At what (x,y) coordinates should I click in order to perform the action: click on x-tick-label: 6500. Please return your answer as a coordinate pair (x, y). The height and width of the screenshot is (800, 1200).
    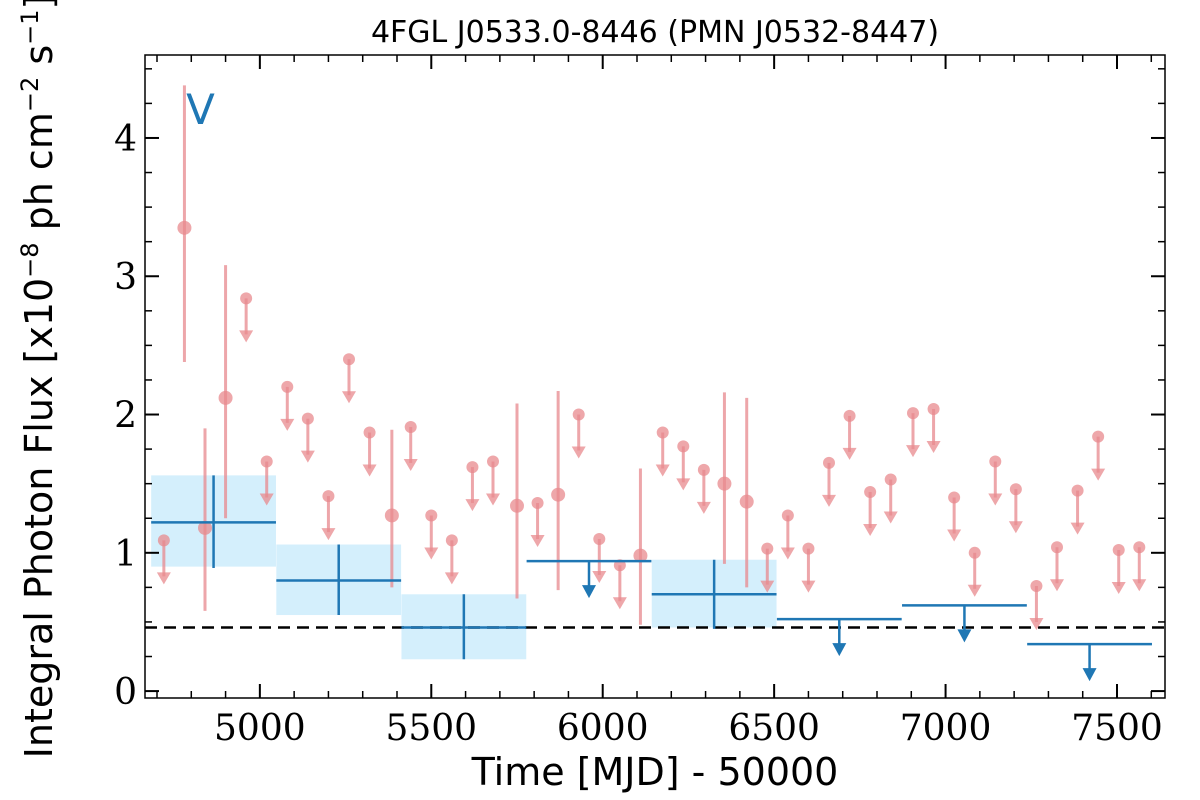
    Looking at the image, I should click on (774, 728).